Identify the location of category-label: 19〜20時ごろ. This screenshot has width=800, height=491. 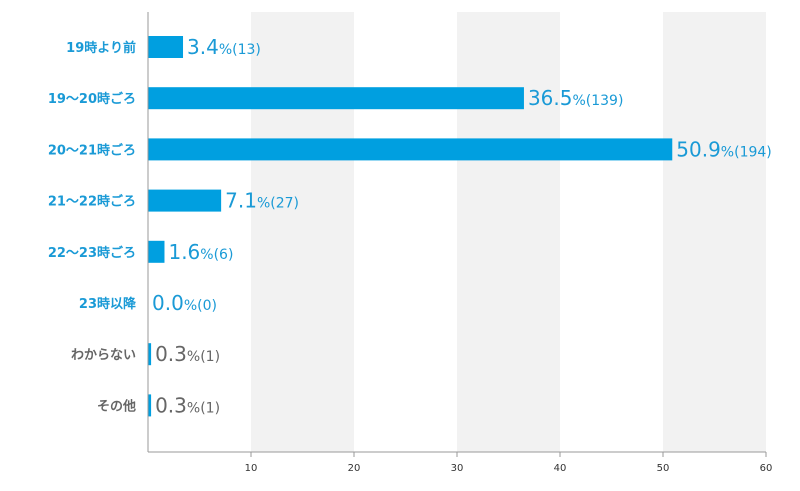
(92, 99).